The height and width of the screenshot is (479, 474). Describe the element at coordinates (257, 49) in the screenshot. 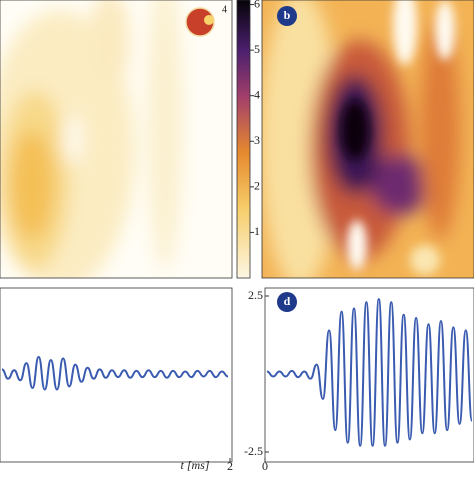

I see `colorbar-tick-label: 5` at that location.